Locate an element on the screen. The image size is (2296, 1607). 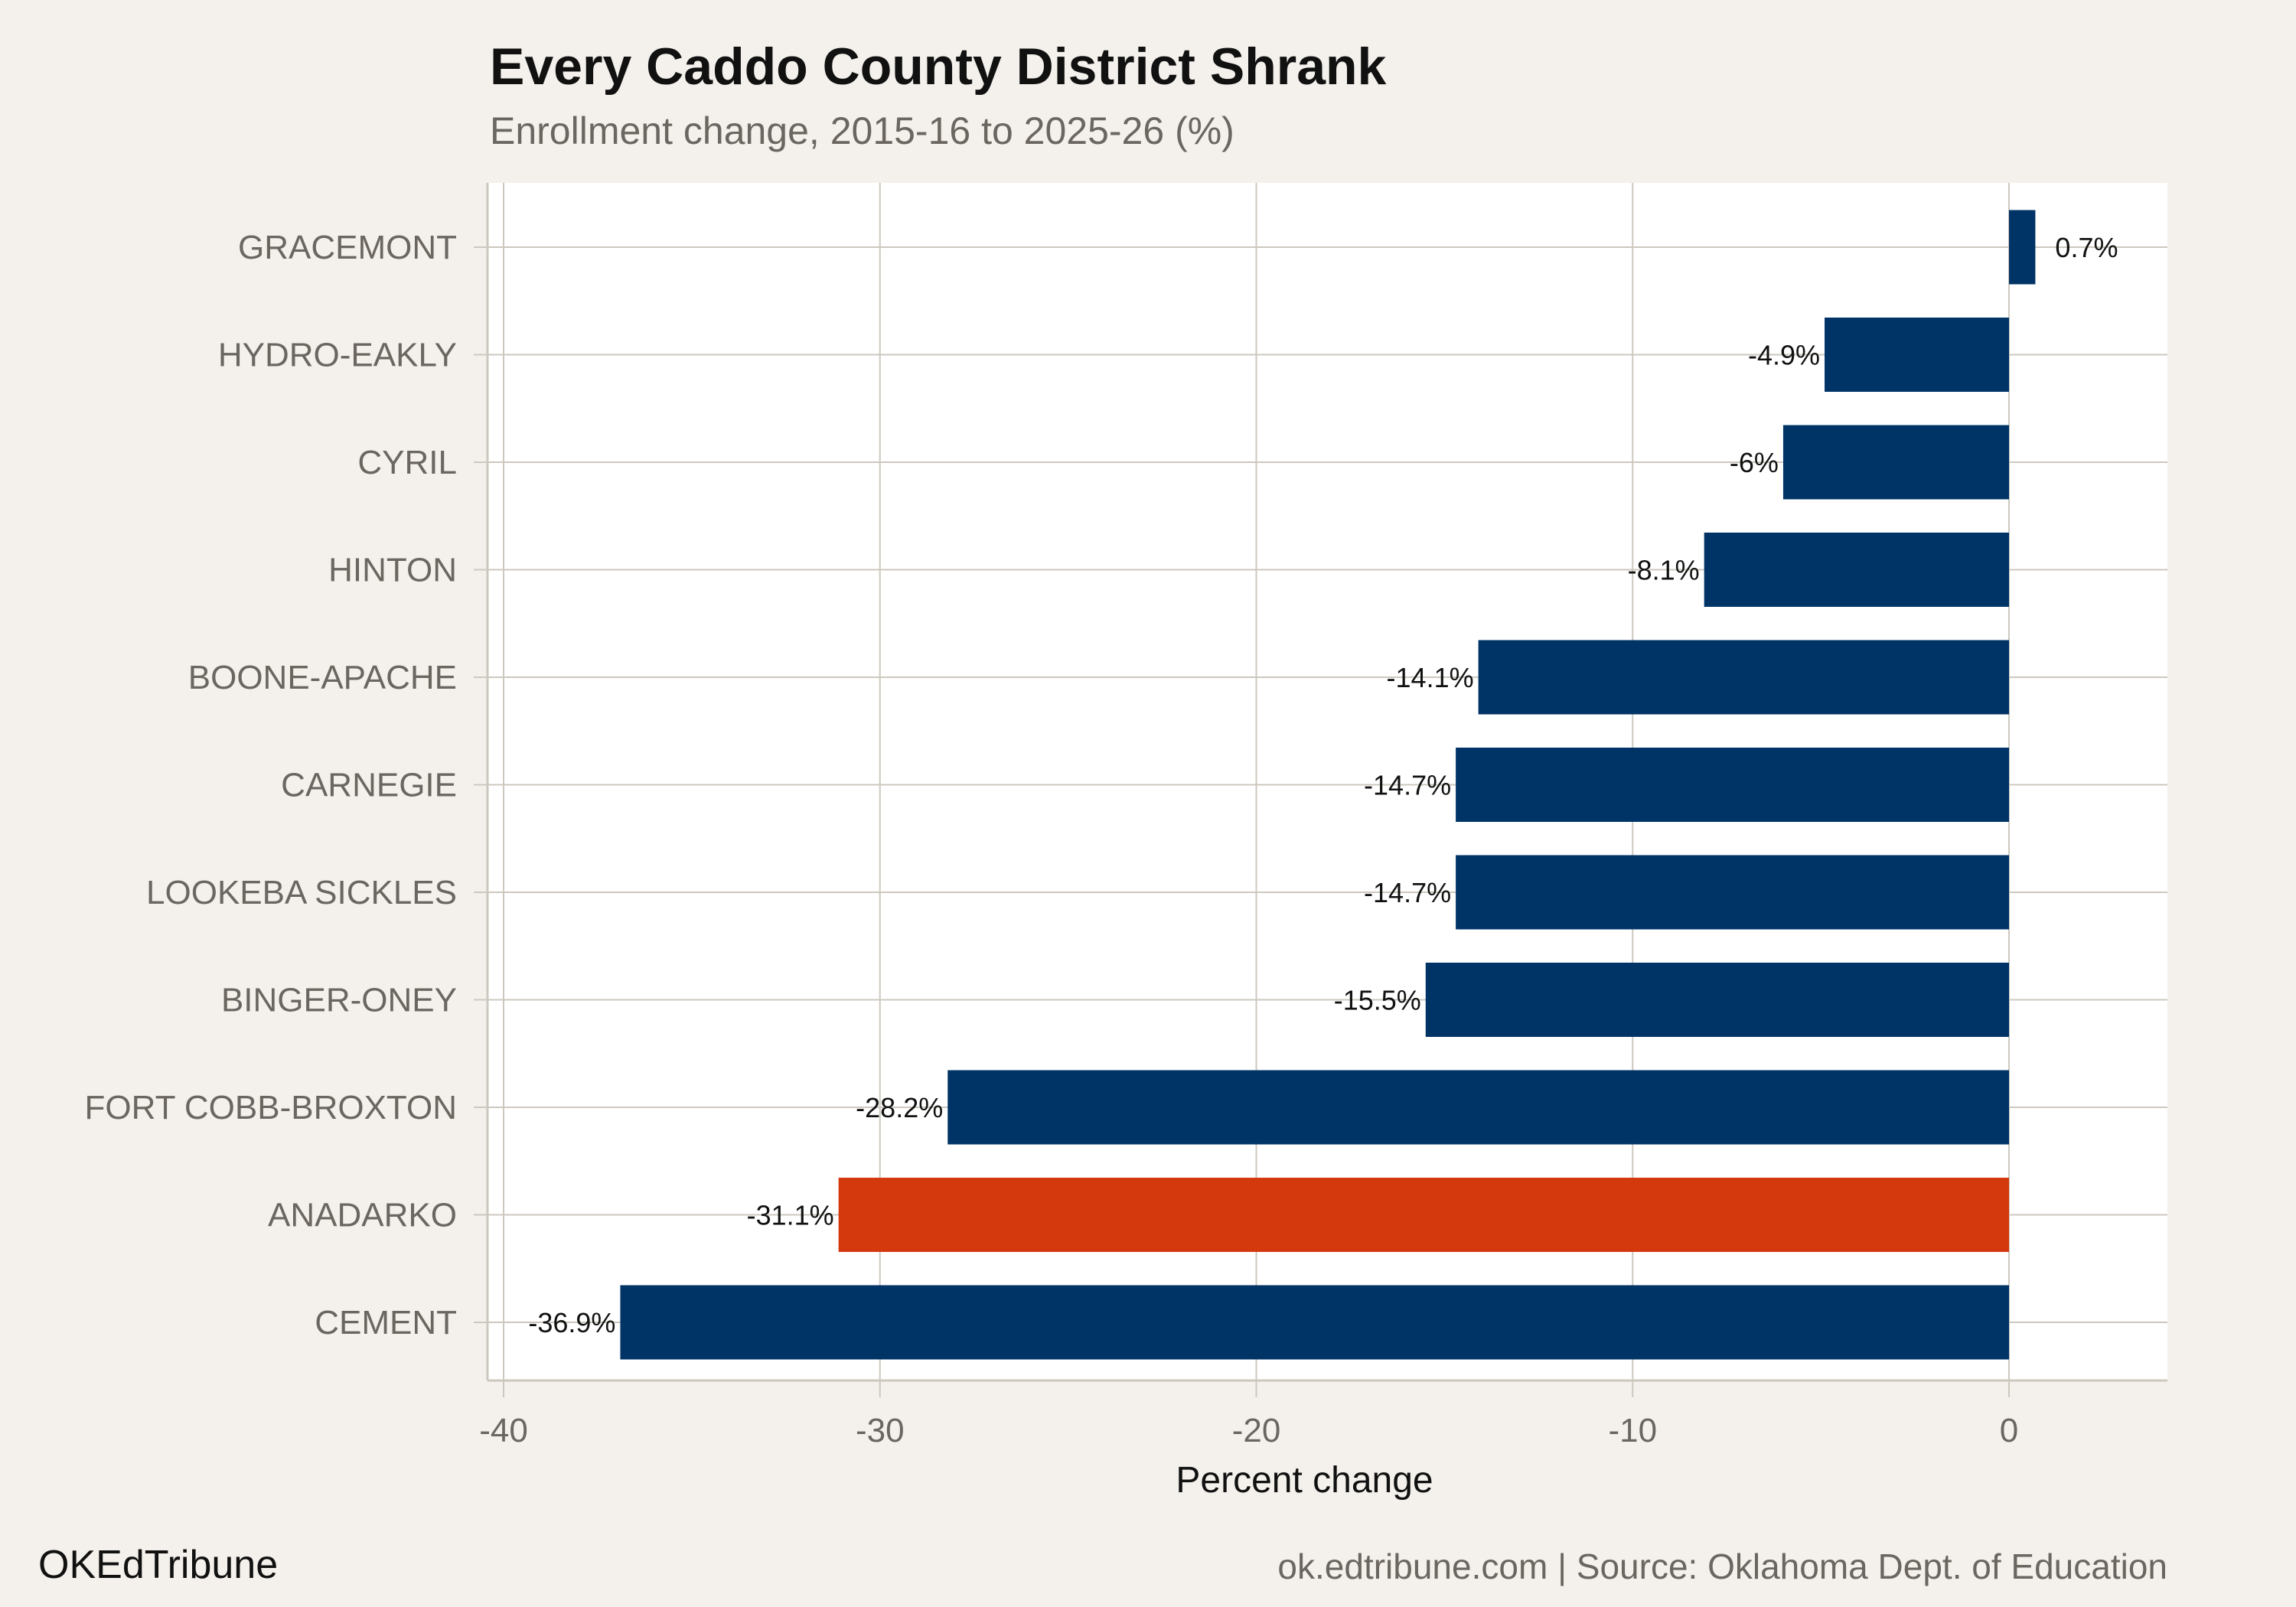
data-label: -4.9% is located at coordinates (1784, 355).